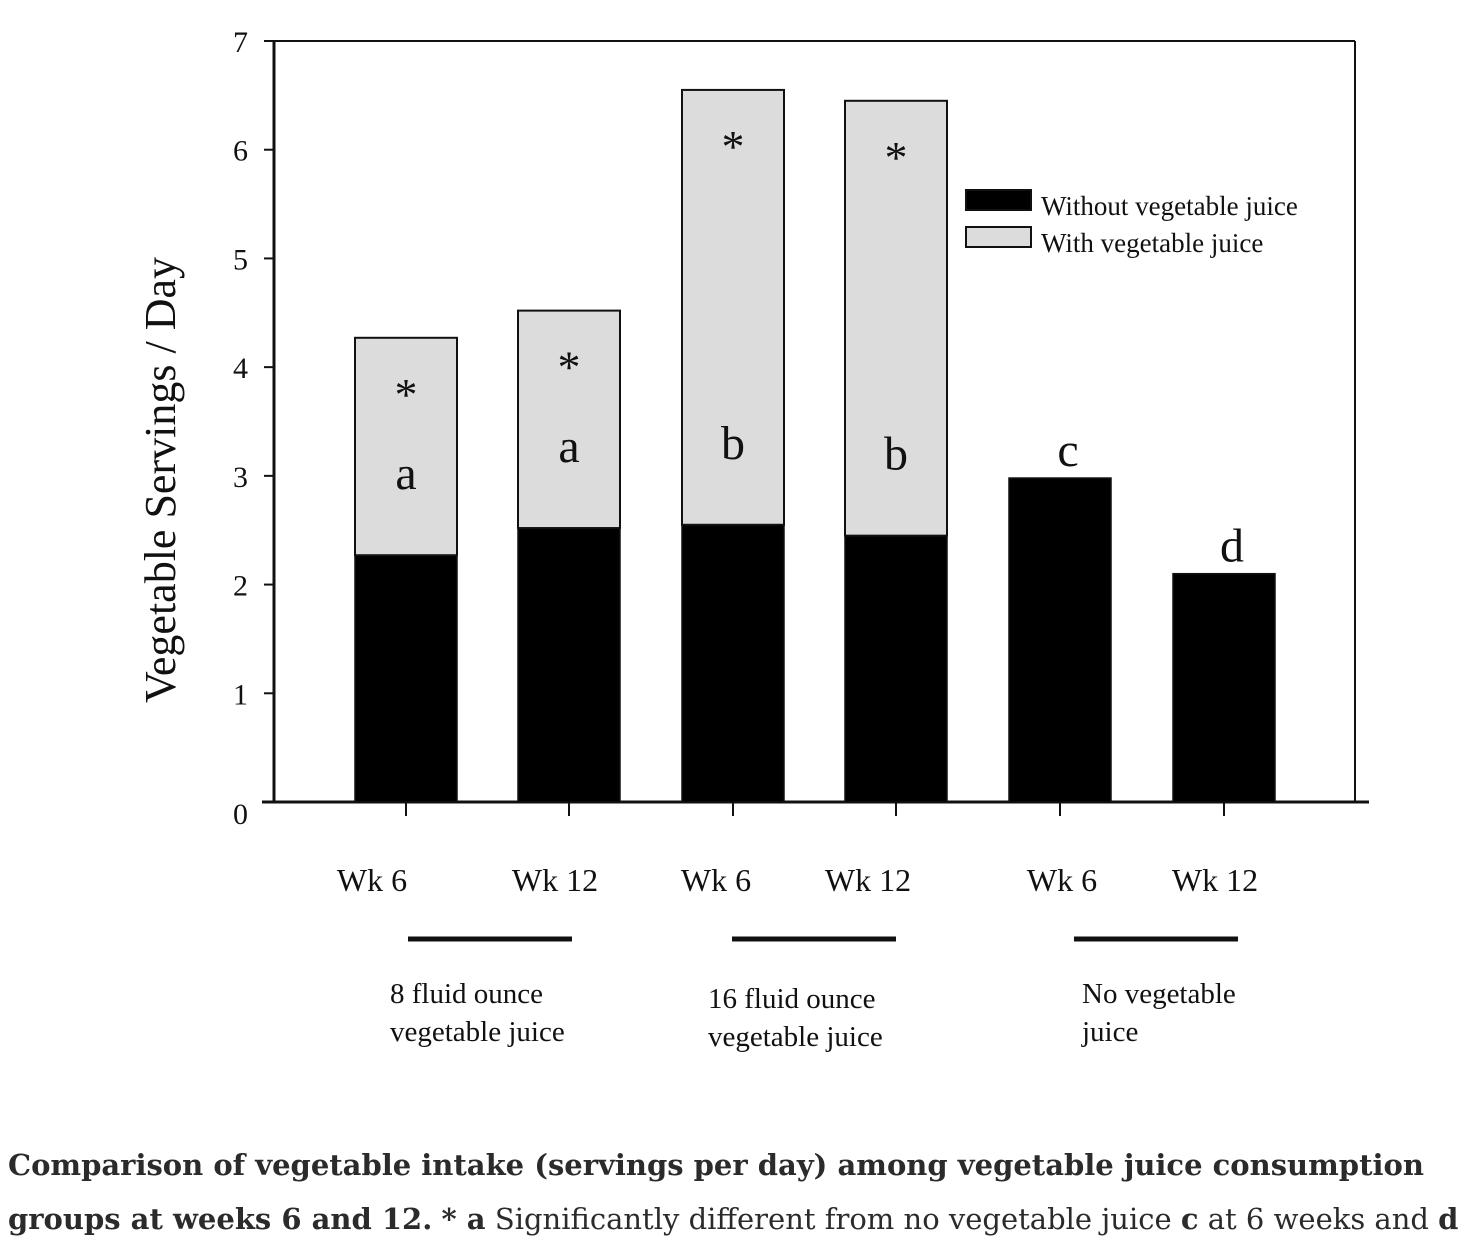 The height and width of the screenshot is (1256, 1482). Describe the element at coordinates (240, 814) in the screenshot. I see `y-tick-label: 0` at that location.